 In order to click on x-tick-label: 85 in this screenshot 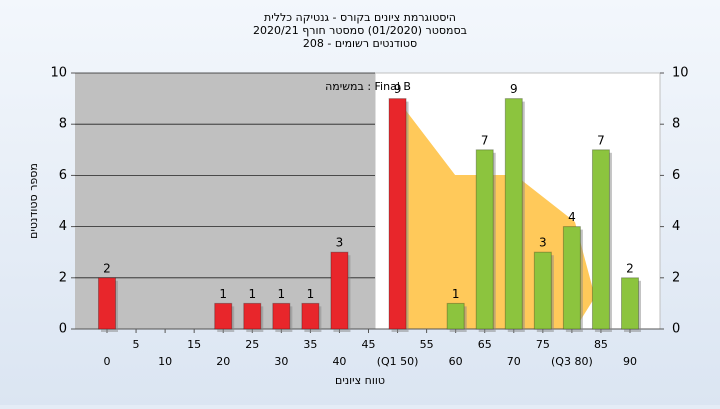, I will do `click(601, 344)`.